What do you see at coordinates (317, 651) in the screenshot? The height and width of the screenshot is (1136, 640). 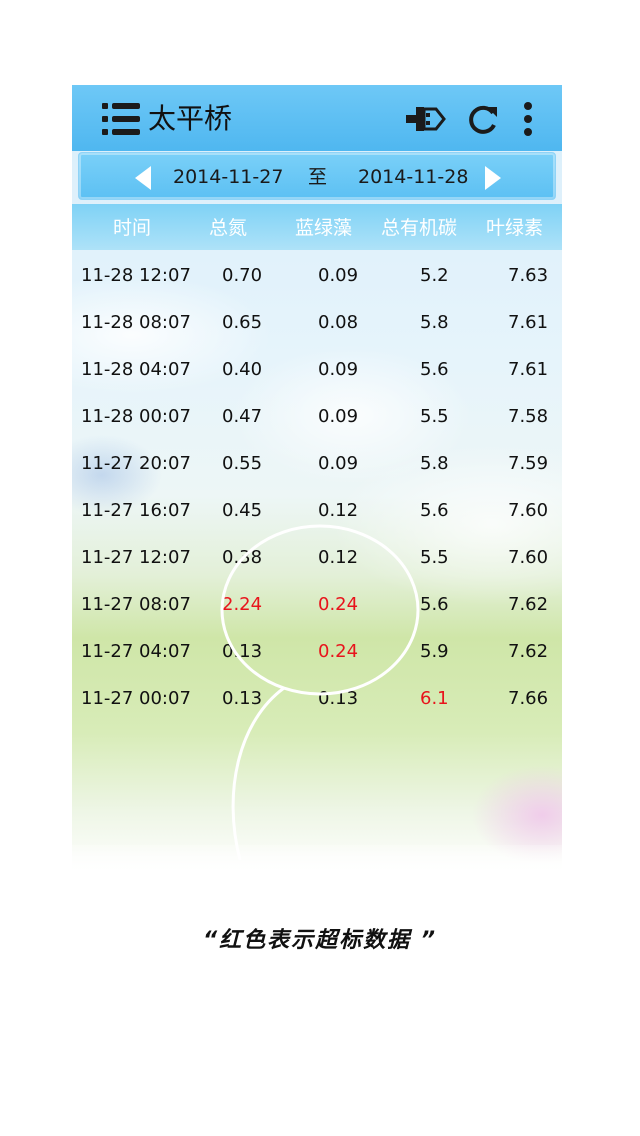 I see `table-row: 11-27 04:07 0.13 0.24 5.9 7.62` at bounding box center [317, 651].